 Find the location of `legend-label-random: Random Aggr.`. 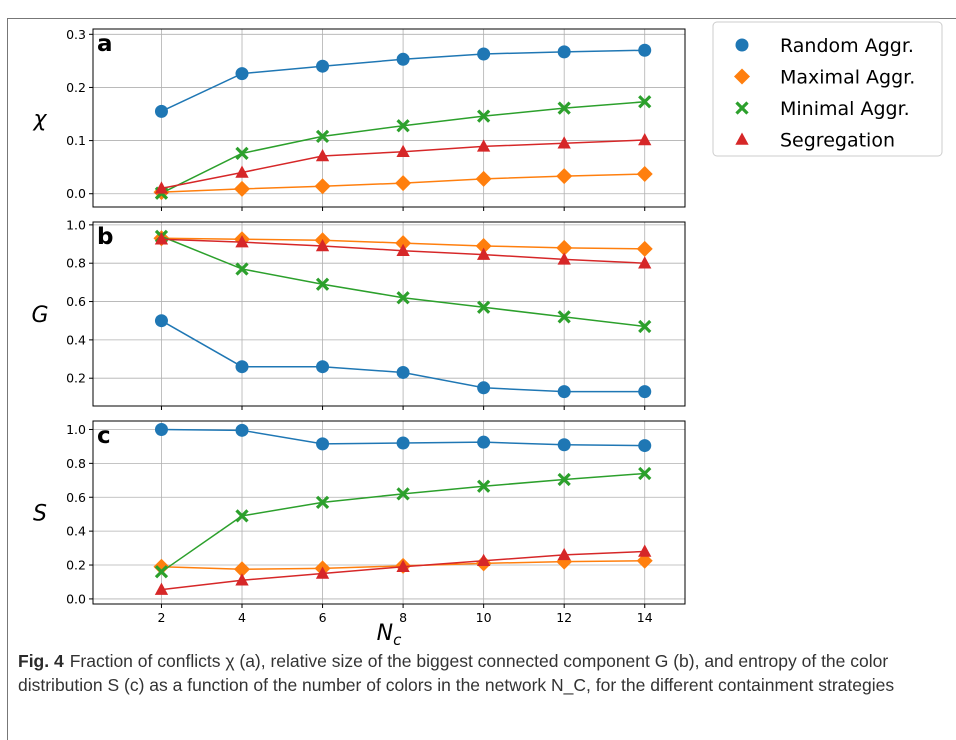

legend-label-random: Random Aggr. is located at coordinates (847, 46).